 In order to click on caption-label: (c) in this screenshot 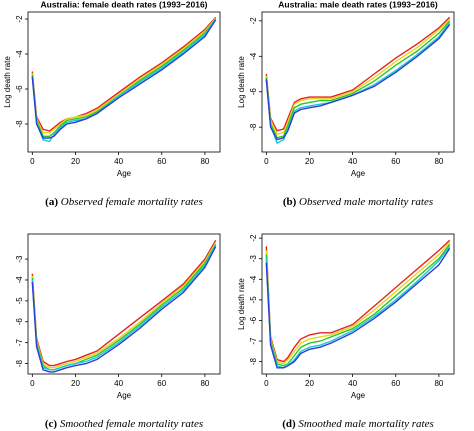, I will do `click(51, 424)`.